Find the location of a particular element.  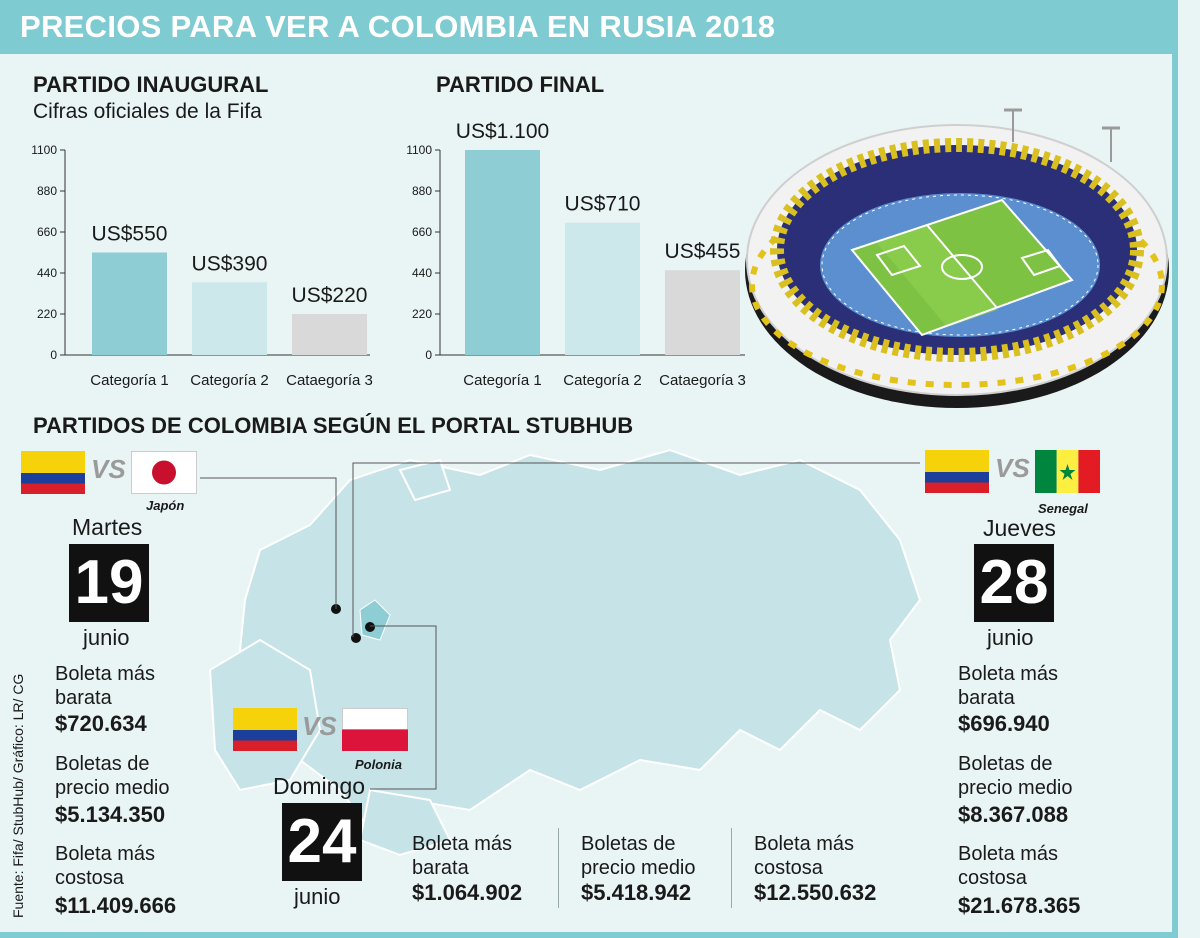

opponent-name: Senegal is located at coordinates (1063, 508).